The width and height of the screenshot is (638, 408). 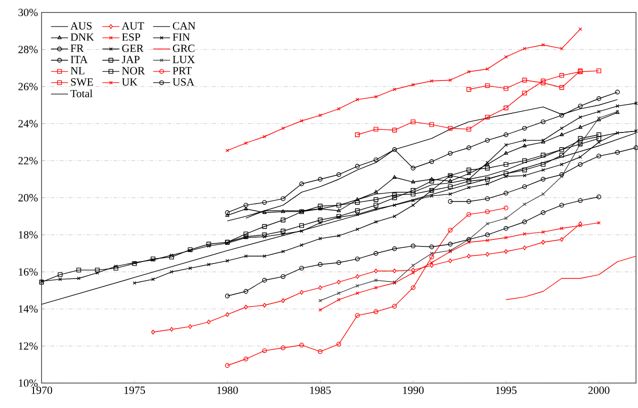 What do you see at coordinates (181, 37) in the screenshot?
I see `legend-label: FIN` at bounding box center [181, 37].